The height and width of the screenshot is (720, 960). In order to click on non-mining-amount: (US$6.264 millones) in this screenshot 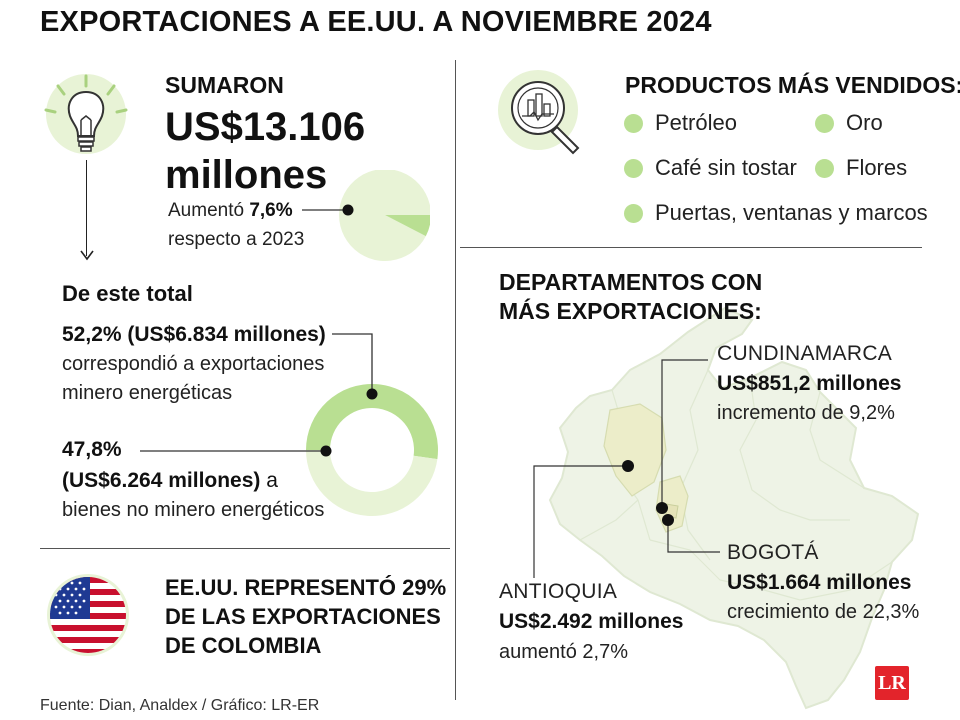, I will do `click(161, 480)`.